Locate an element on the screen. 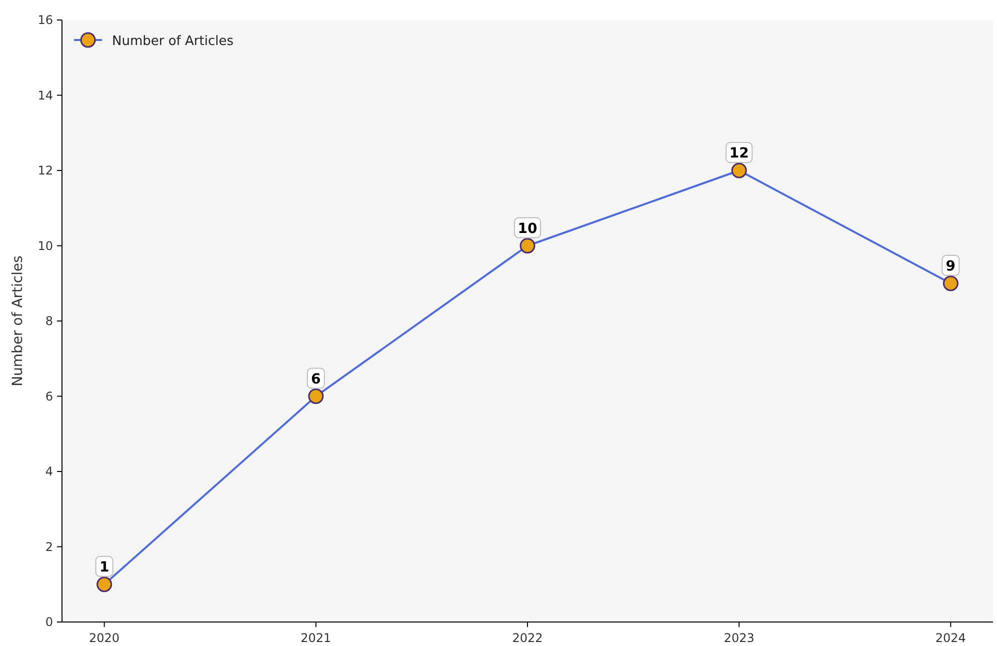 Image resolution: width=997 pixels, height=646 pixels. data-label: 1 is located at coordinates (104, 567).